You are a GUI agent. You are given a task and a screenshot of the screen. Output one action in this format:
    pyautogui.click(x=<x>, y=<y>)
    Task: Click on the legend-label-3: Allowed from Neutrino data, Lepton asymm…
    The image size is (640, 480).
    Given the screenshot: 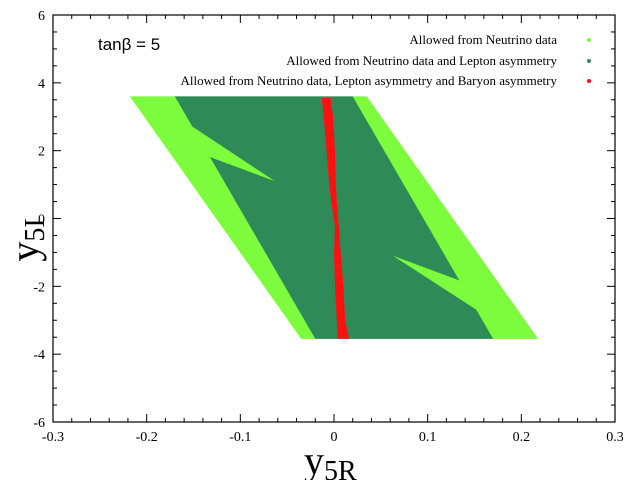 What is the action you would take?
    pyautogui.click(x=368, y=80)
    